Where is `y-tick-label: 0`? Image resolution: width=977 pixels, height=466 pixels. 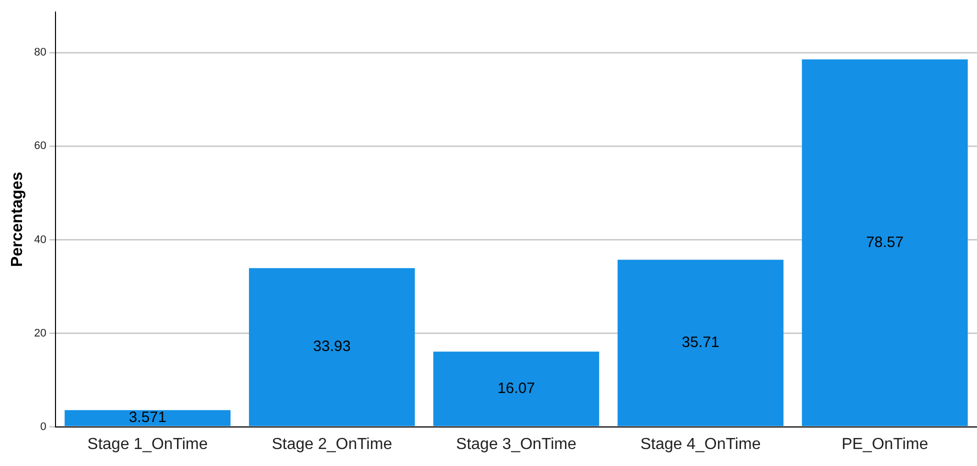 y-tick-label: 0 is located at coordinates (43, 426).